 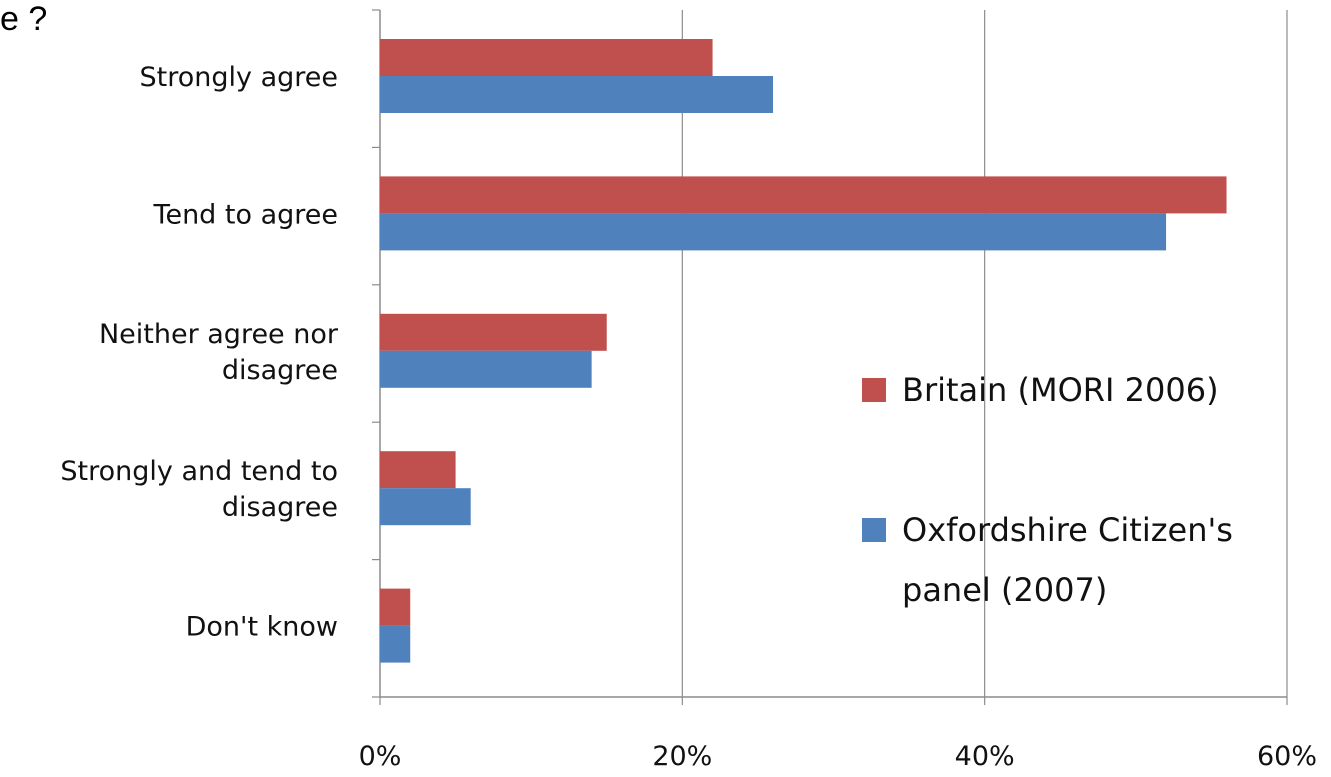 What do you see at coordinates (245, 214) in the screenshot?
I see `category-label: Tend to agree` at bounding box center [245, 214].